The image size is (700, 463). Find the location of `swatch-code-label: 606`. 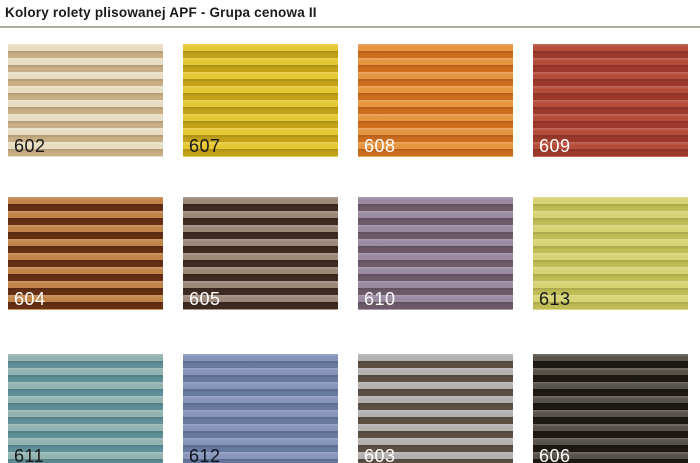

swatch-code-label: 606 is located at coordinates (555, 454).